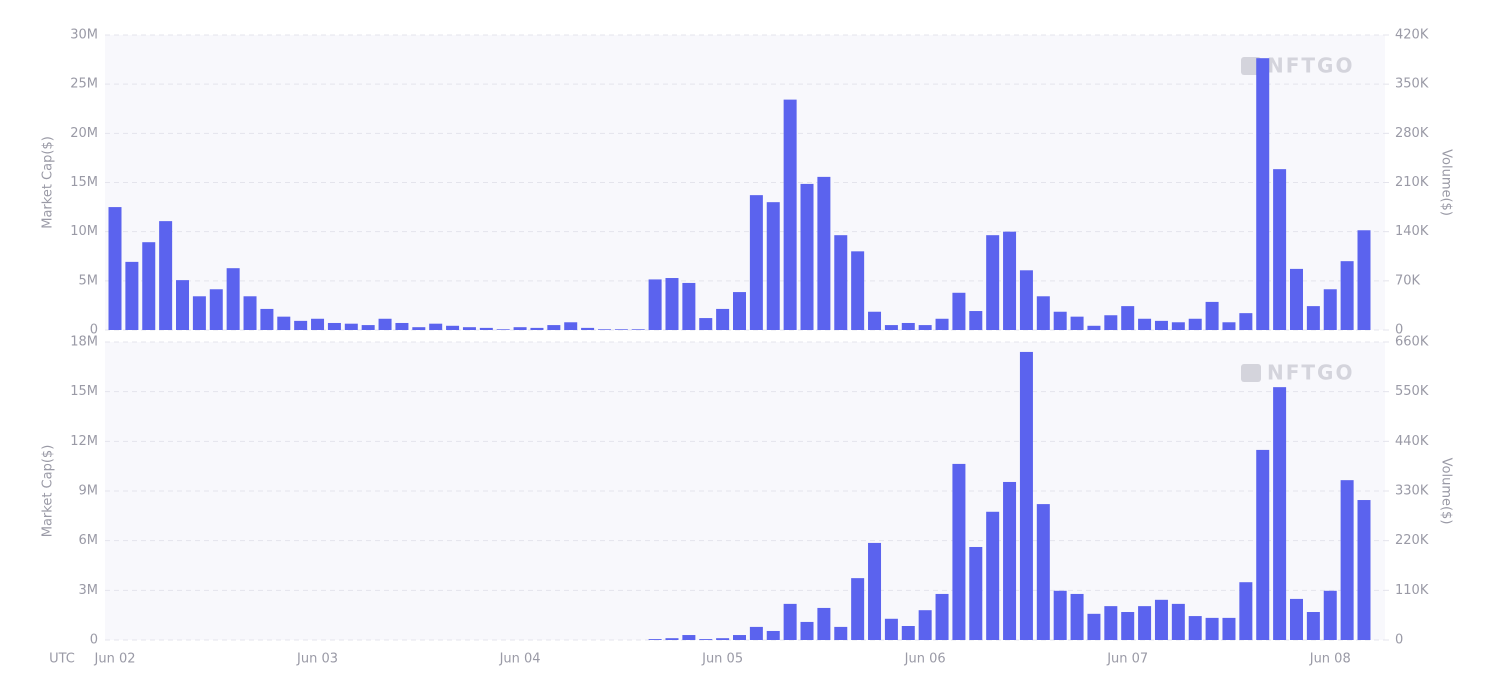 This screenshot has width=1490, height=696. What do you see at coordinates (1127, 659) in the screenshot?
I see `x-tick-label: Jun 07` at bounding box center [1127, 659].